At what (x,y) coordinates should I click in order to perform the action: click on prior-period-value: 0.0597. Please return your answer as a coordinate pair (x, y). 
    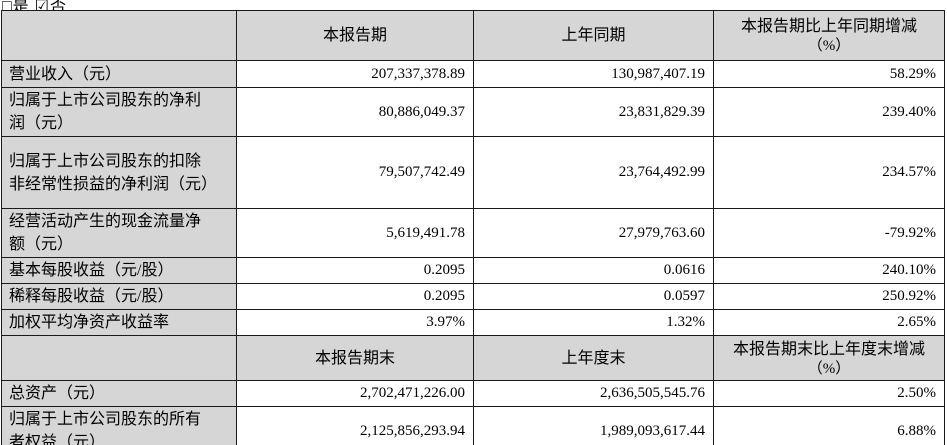
    Looking at the image, I should click on (593, 296).